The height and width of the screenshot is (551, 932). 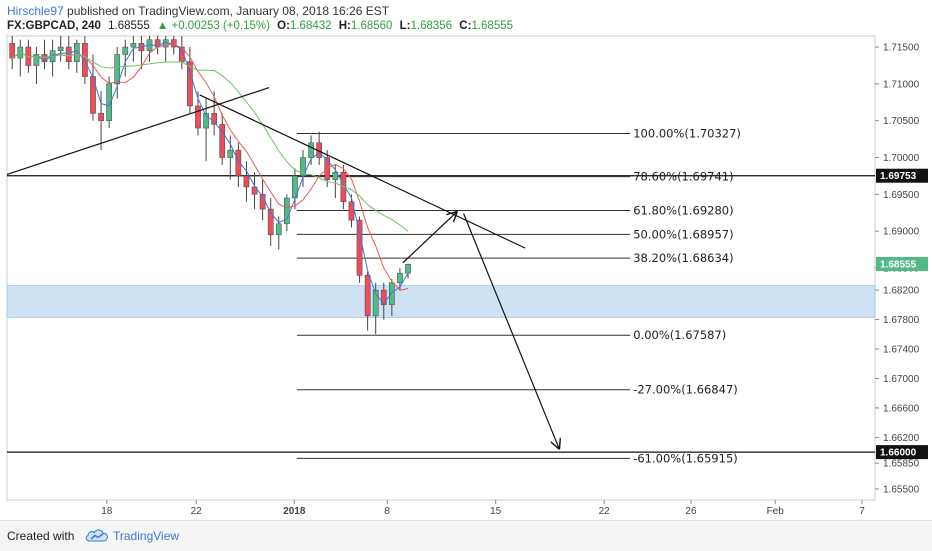 What do you see at coordinates (107, 511) in the screenshot?
I see `x-tick-label: 18` at bounding box center [107, 511].